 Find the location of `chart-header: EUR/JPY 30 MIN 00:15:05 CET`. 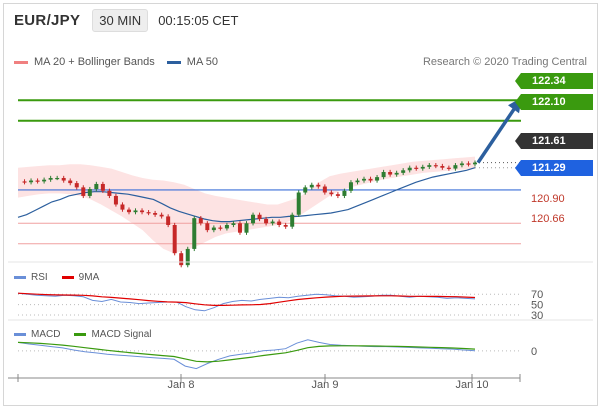

chart-header: EUR/JPY 30 MIN 00:15:05 CET is located at coordinates (126, 20).